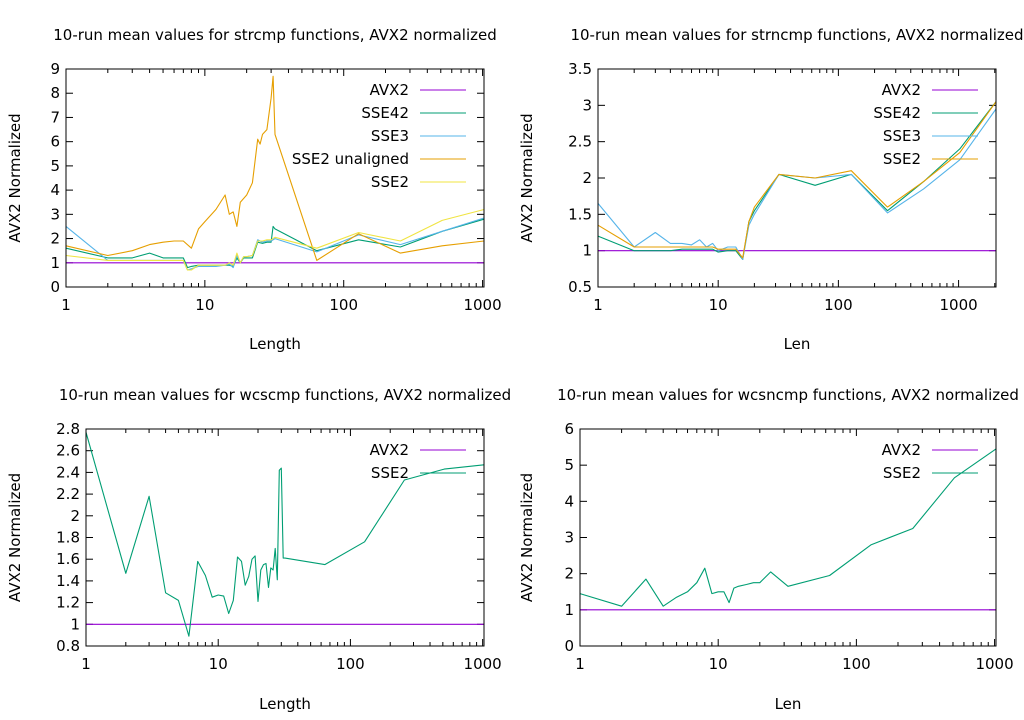 The height and width of the screenshot is (720, 1024). Describe the element at coordinates (350, 159) in the screenshot. I see `legend-label: SSE2 unaligned` at that location.